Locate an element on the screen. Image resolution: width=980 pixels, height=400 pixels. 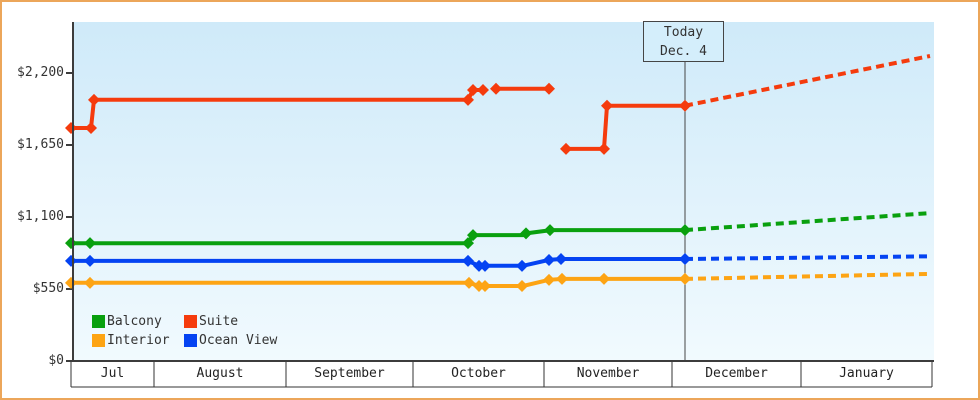
legend-label: Balcony is located at coordinates (134, 321).